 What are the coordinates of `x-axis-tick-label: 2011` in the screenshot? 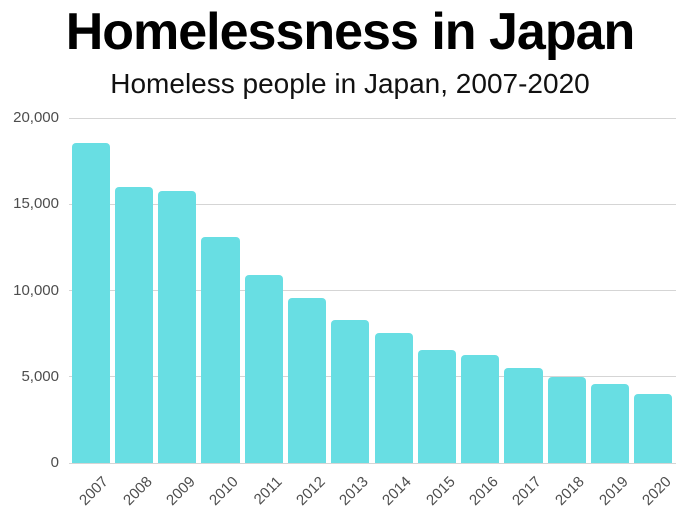 It's located at (268, 491).